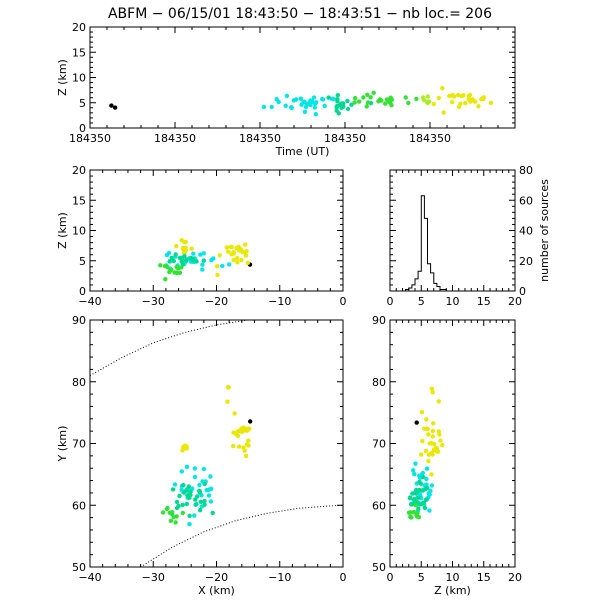 This screenshot has height=600, width=600. Describe the element at coordinates (515, 577) in the screenshot. I see `x-tick-label: 20` at that location.